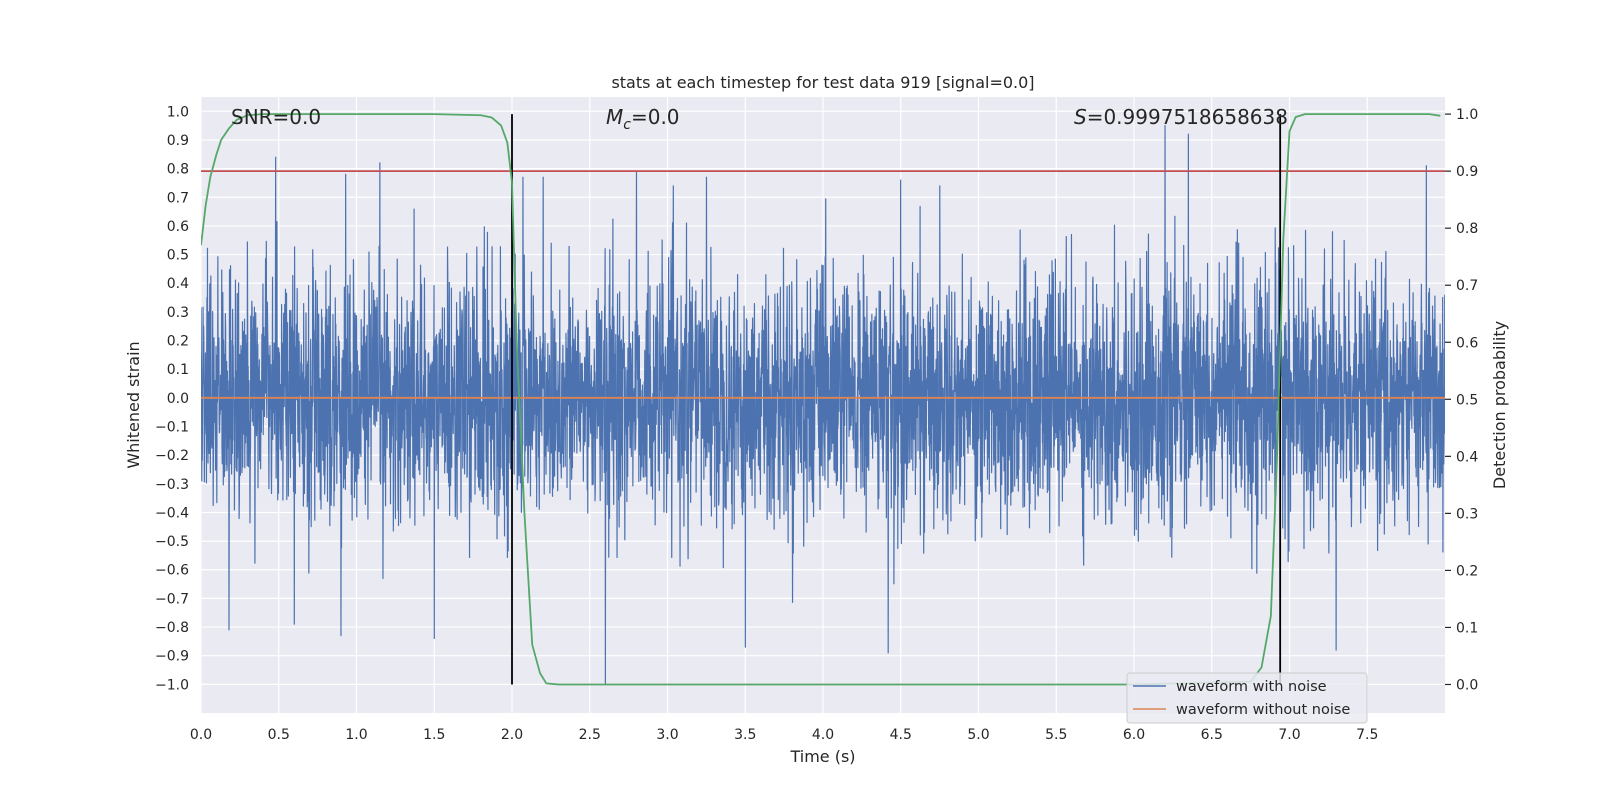  Describe the element at coordinates (178, 370) in the screenshot. I see `y-left-tick-label: 0.1` at that location.